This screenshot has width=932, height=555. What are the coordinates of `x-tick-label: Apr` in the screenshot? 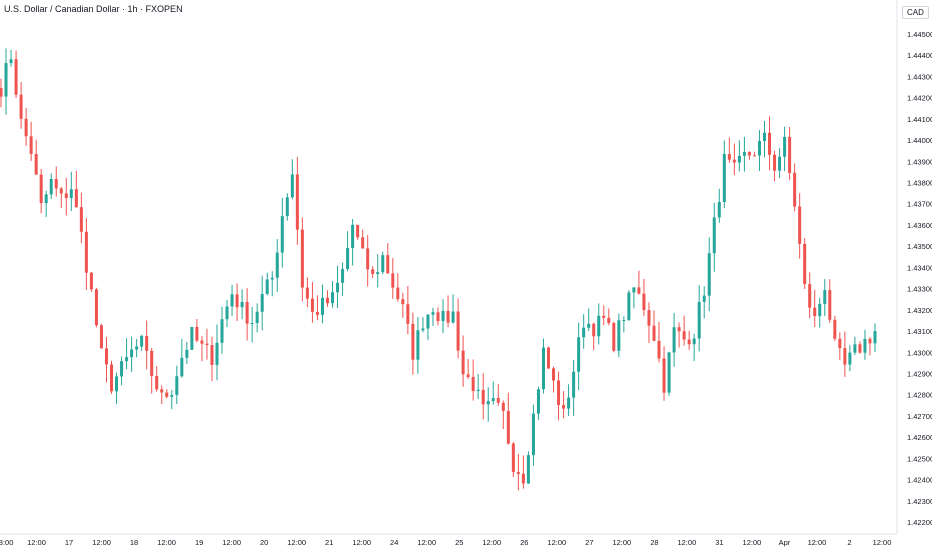 It's located at (785, 542).